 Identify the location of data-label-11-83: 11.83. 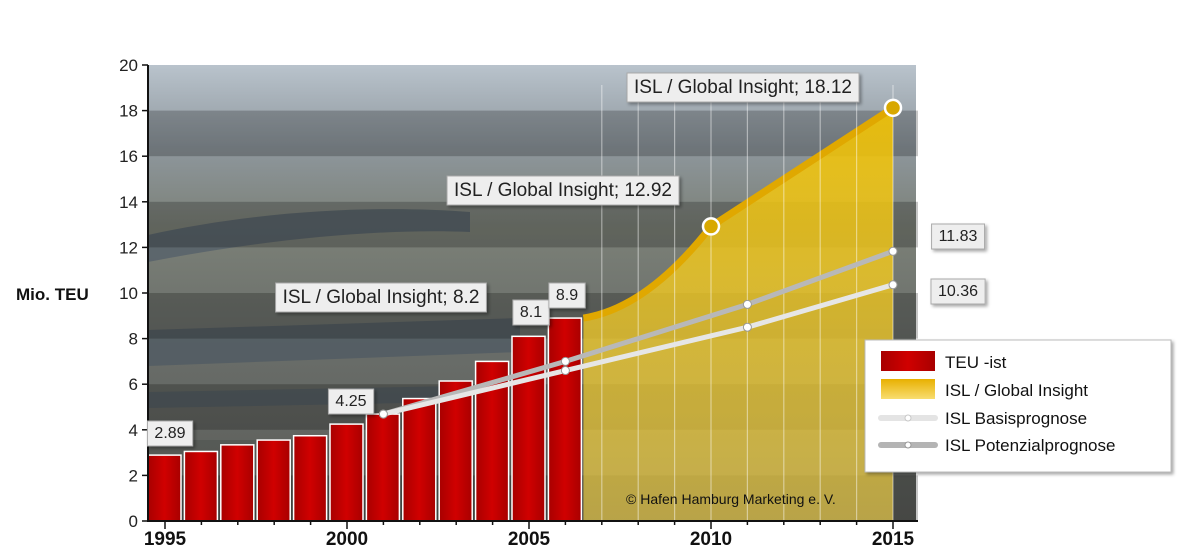
(958, 236).